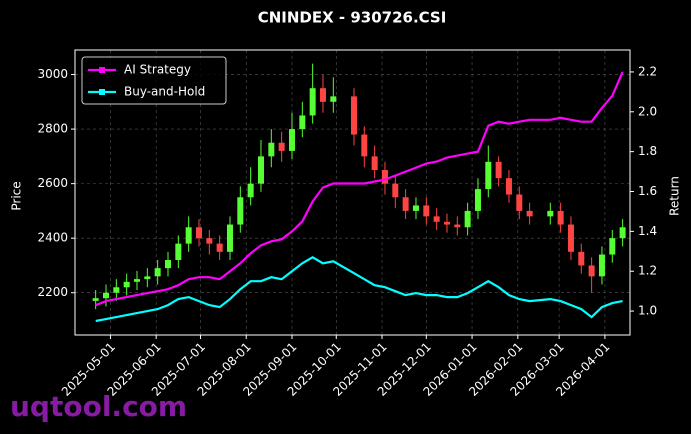 Image resolution: width=691 pixels, height=434 pixels. Describe the element at coordinates (647, 311) in the screenshot. I see `y2-tick-label: 1.0` at that location.